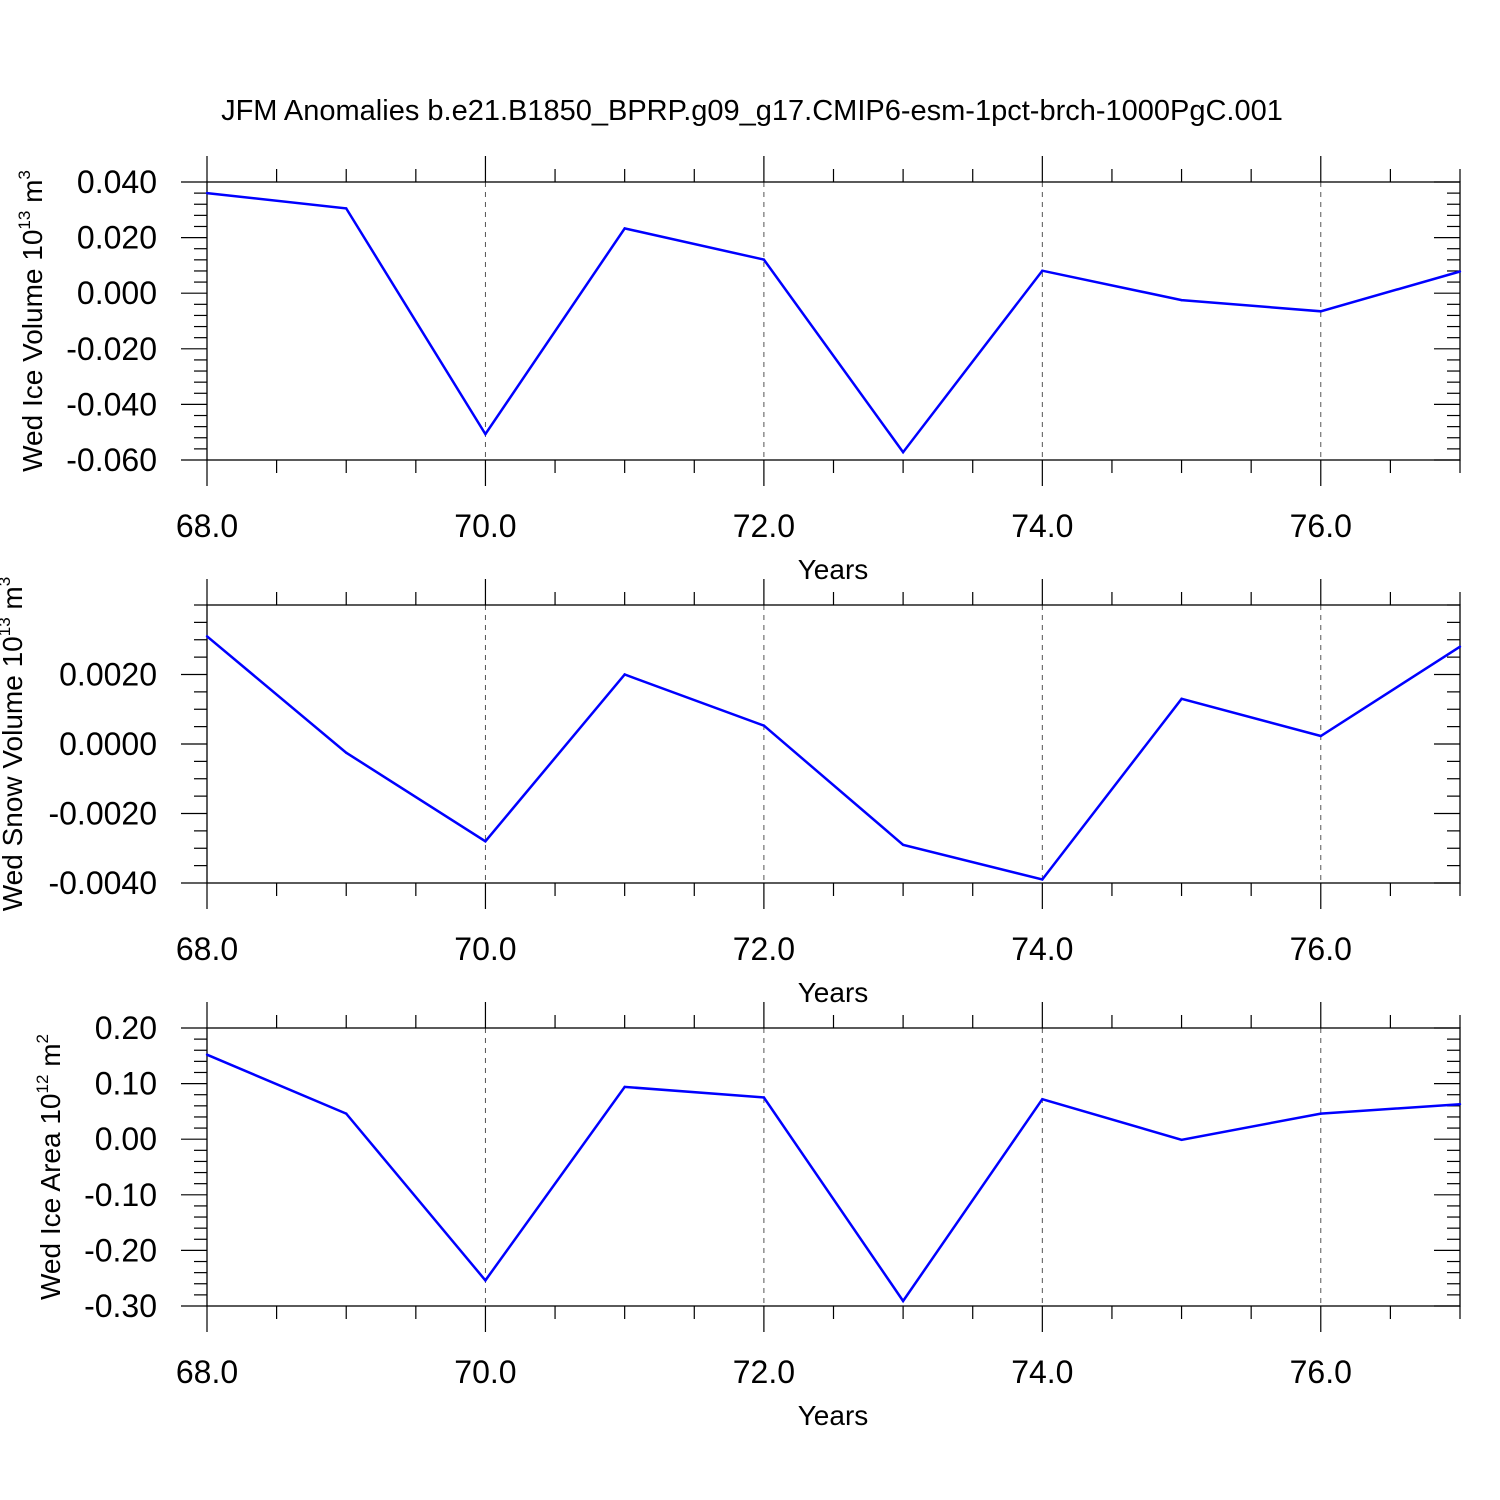 Image resolution: width=1500 pixels, height=1500 pixels. I want to click on y-tick-label: -0.0020, so click(102, 814).